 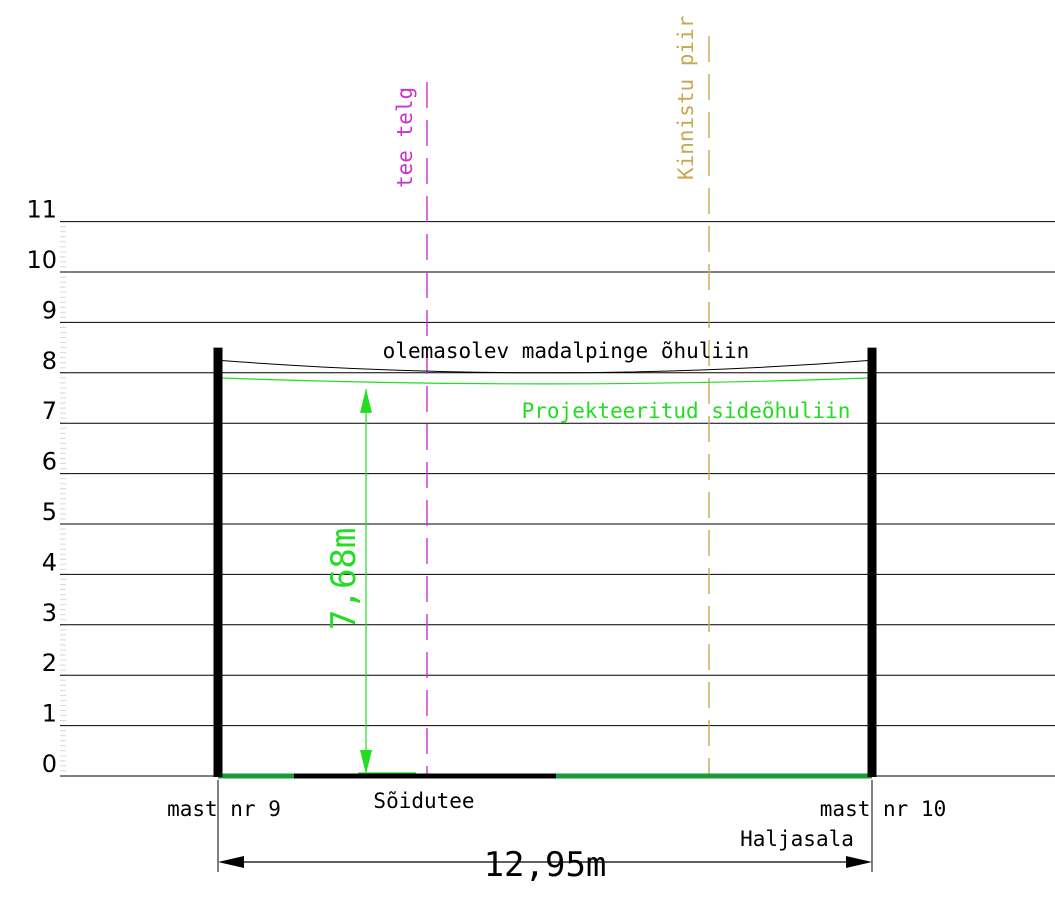 What do you see at coordinates (49, 562) in the screenshot?
I see `tick-label-4: 4` at bounding box center [49, 562].